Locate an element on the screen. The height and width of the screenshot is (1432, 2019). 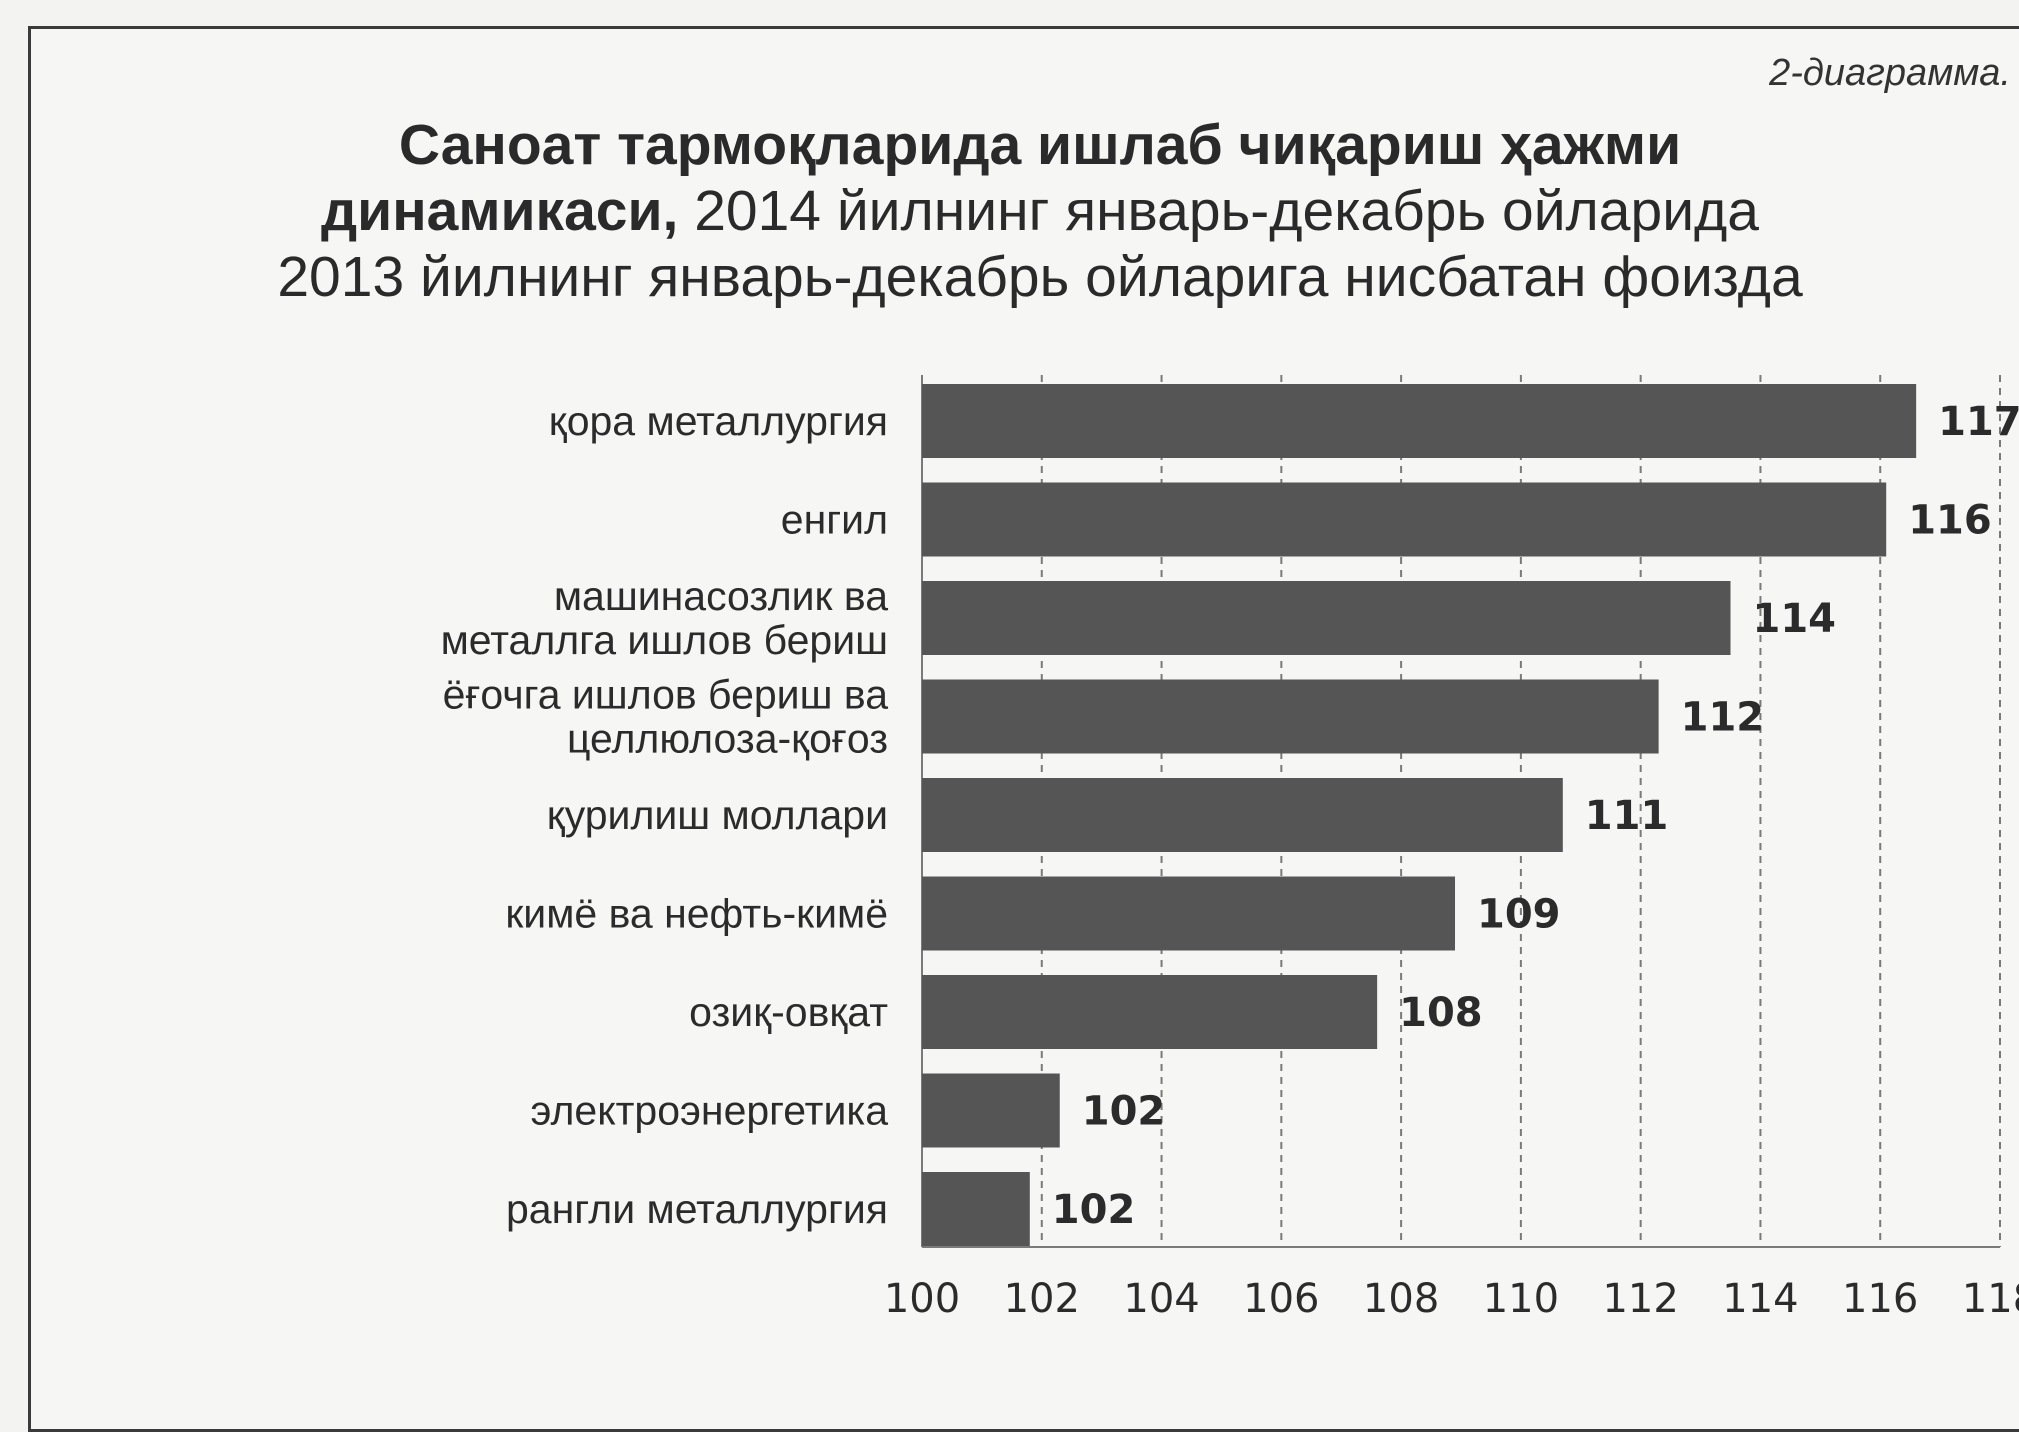
data-label: 114 is located at coordinates (1795, 619).